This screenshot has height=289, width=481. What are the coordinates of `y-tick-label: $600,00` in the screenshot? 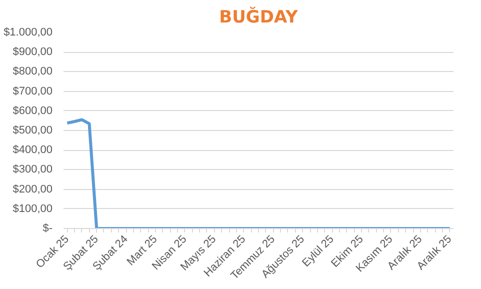 It's located at (32, 110).